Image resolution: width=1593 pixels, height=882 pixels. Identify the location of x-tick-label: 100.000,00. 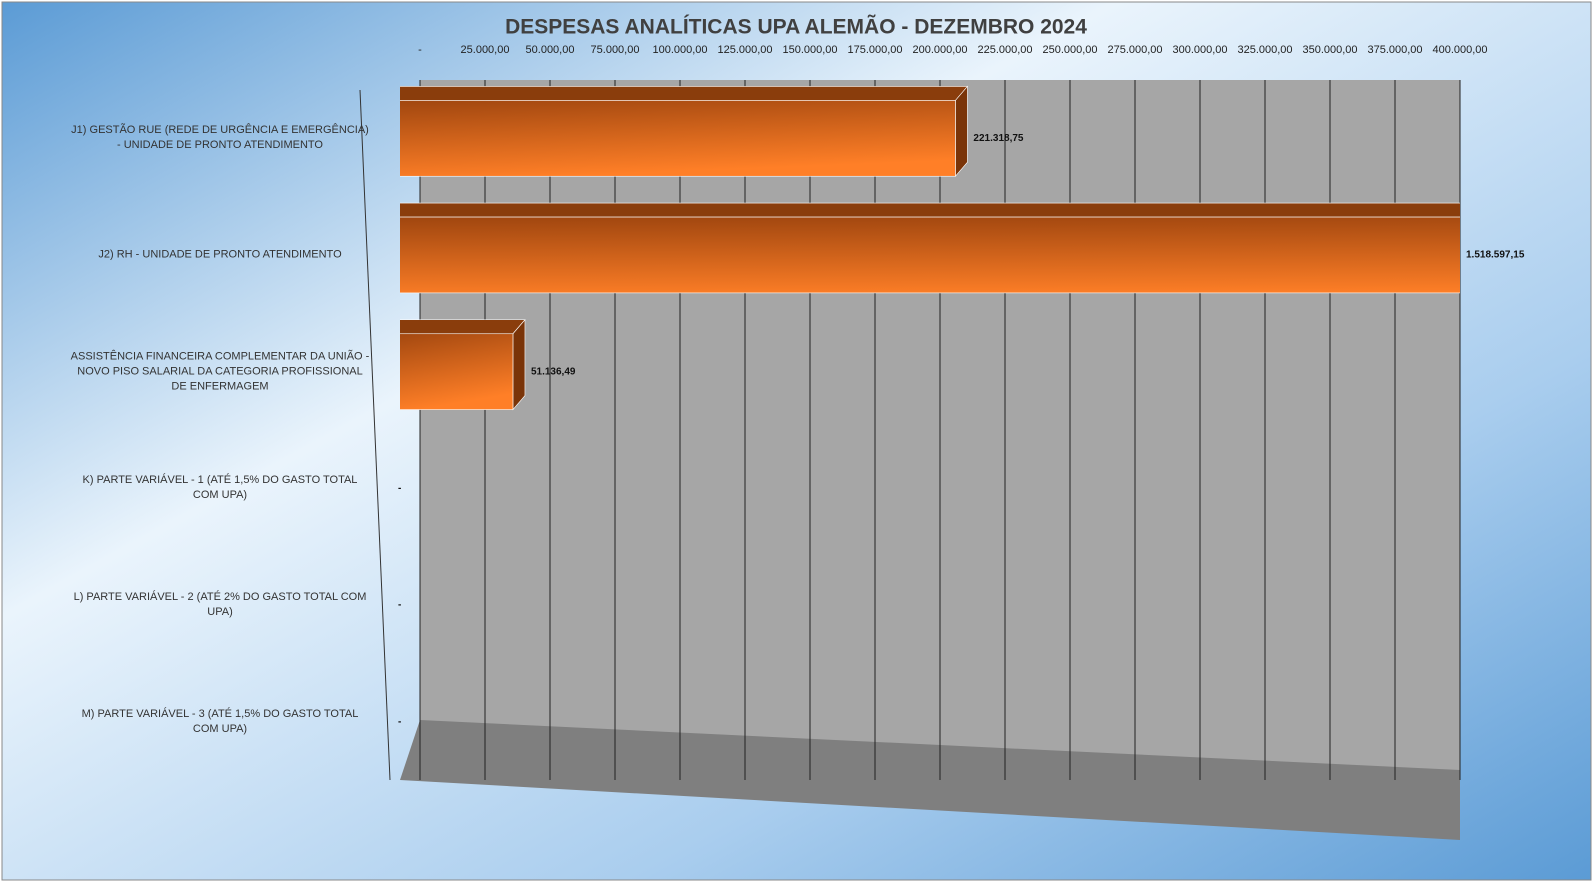
(679, 50).